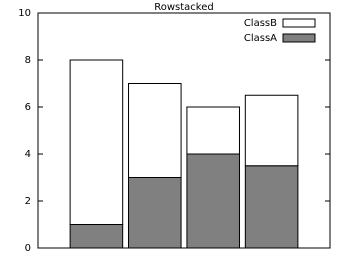  Describe the element at coordinates (28, 154) in the screenshot. I see `y-tick-label: 4` at that location.